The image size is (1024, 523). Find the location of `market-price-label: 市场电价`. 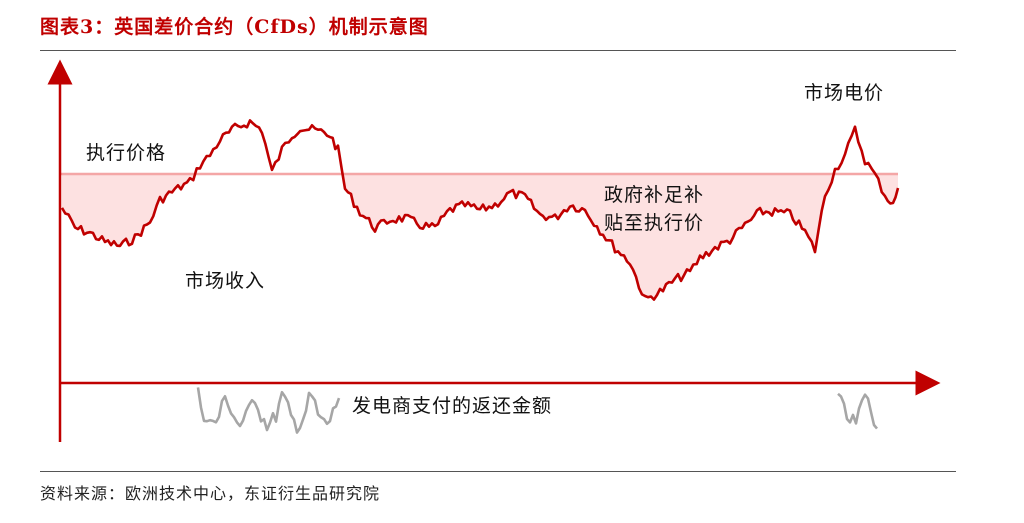

market-price-label: 市场电价 is located at coordinates (844, 93).